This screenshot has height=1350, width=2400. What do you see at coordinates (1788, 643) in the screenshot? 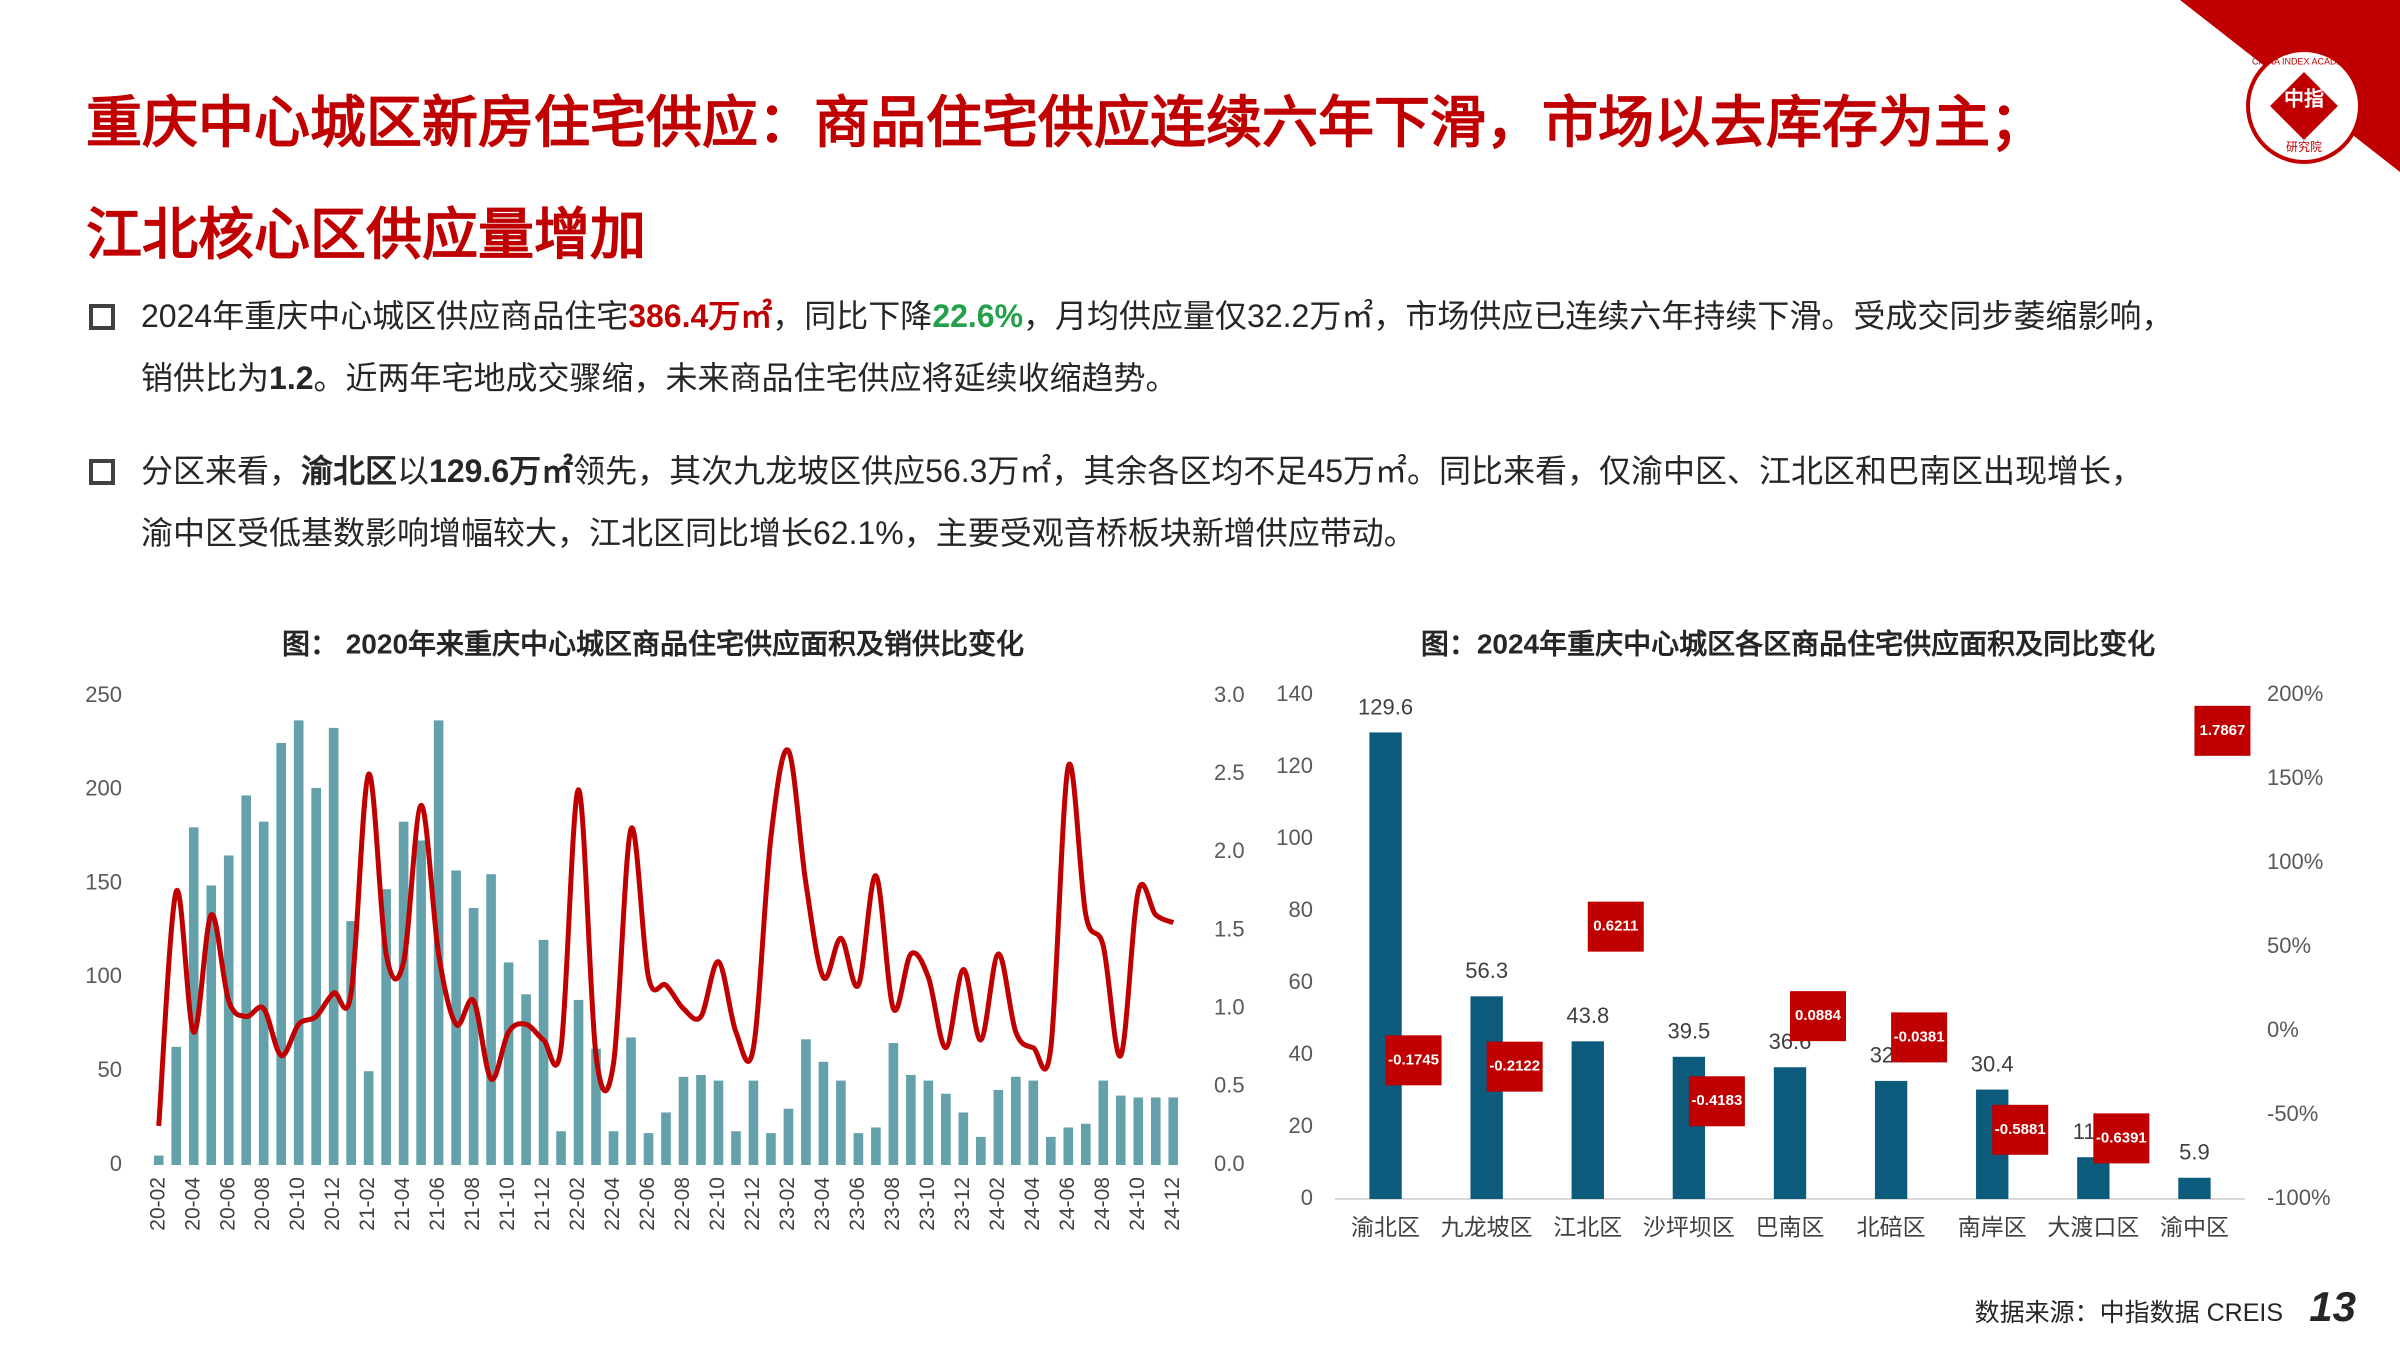
I see `chart-title: 图：2024年重庆中心城区各区商品住宅供应面积及同比变化` at bounding box center [1788, 643].